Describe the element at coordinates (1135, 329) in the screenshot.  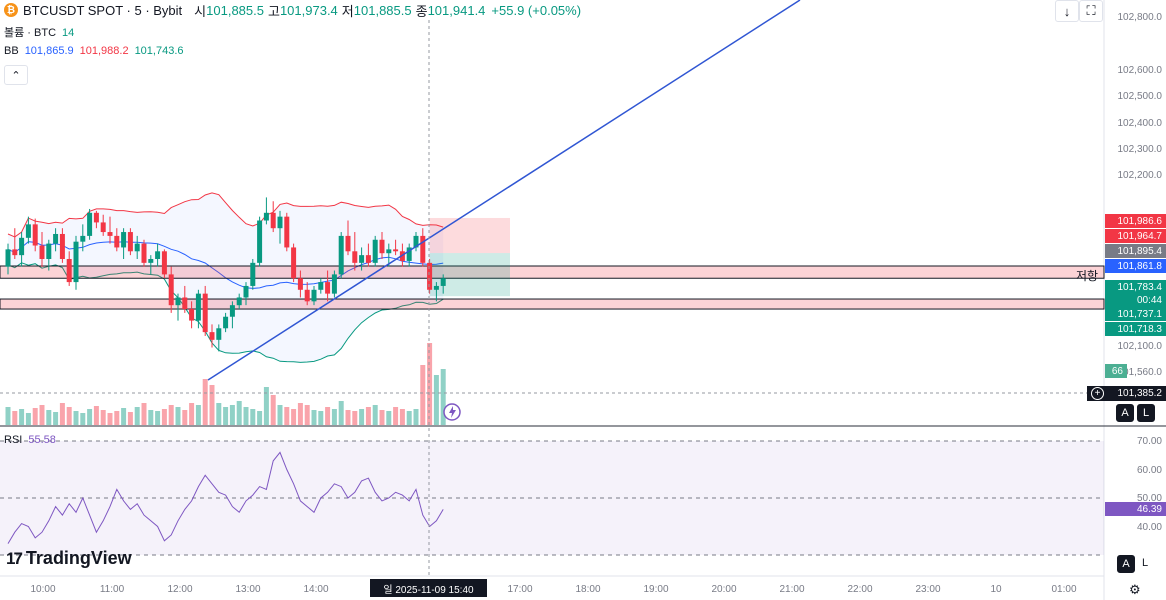
I see `bb-lower-badge: 101,718.3` at that location.